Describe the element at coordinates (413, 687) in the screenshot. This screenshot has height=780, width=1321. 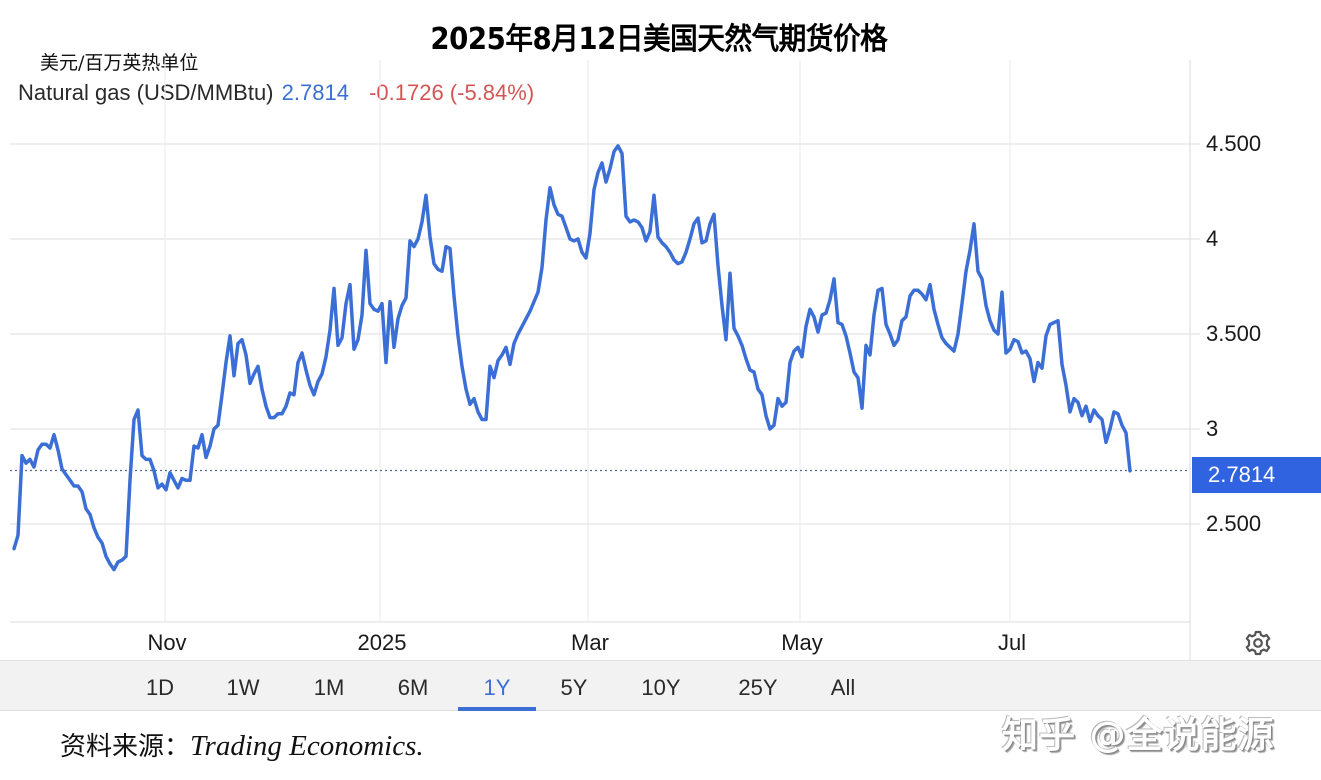
I see `range-6m: 6M` at that location.